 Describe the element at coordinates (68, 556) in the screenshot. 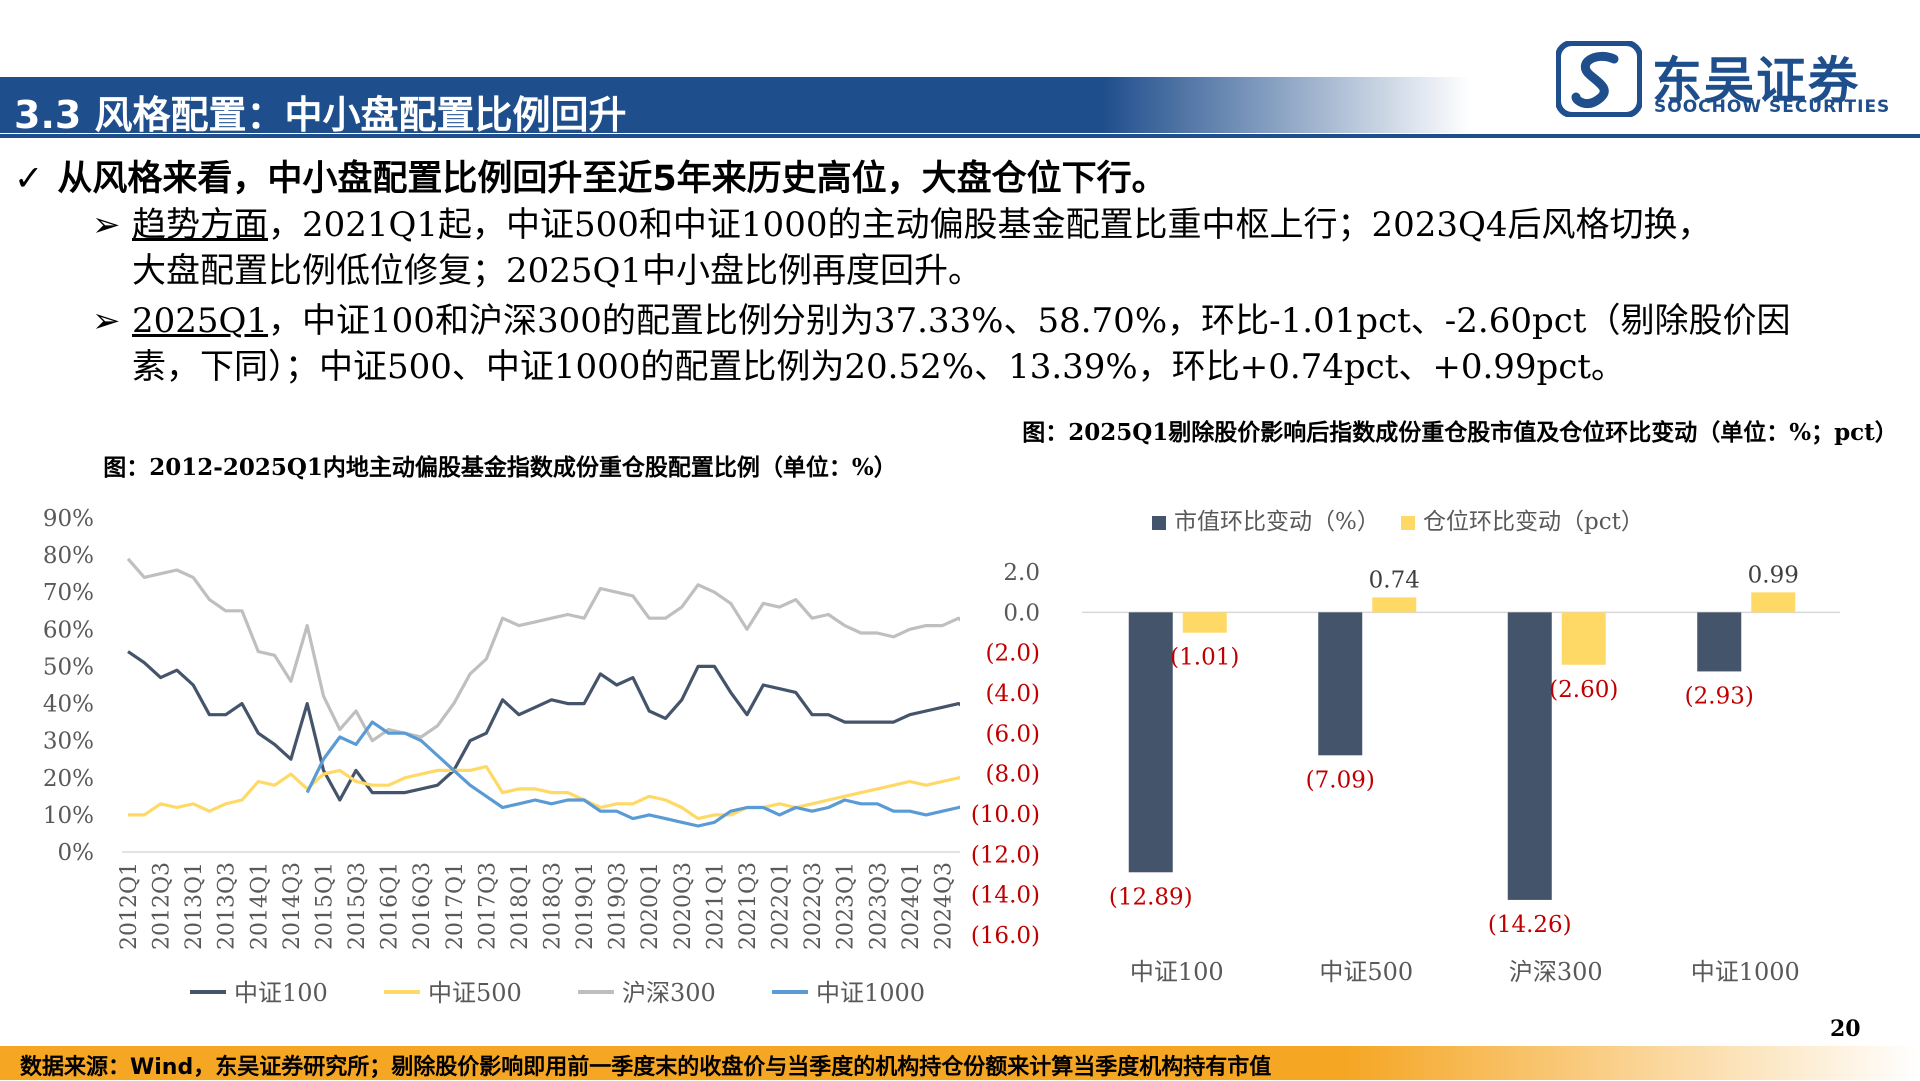

I see `y-tick-label: 80%` at that location.